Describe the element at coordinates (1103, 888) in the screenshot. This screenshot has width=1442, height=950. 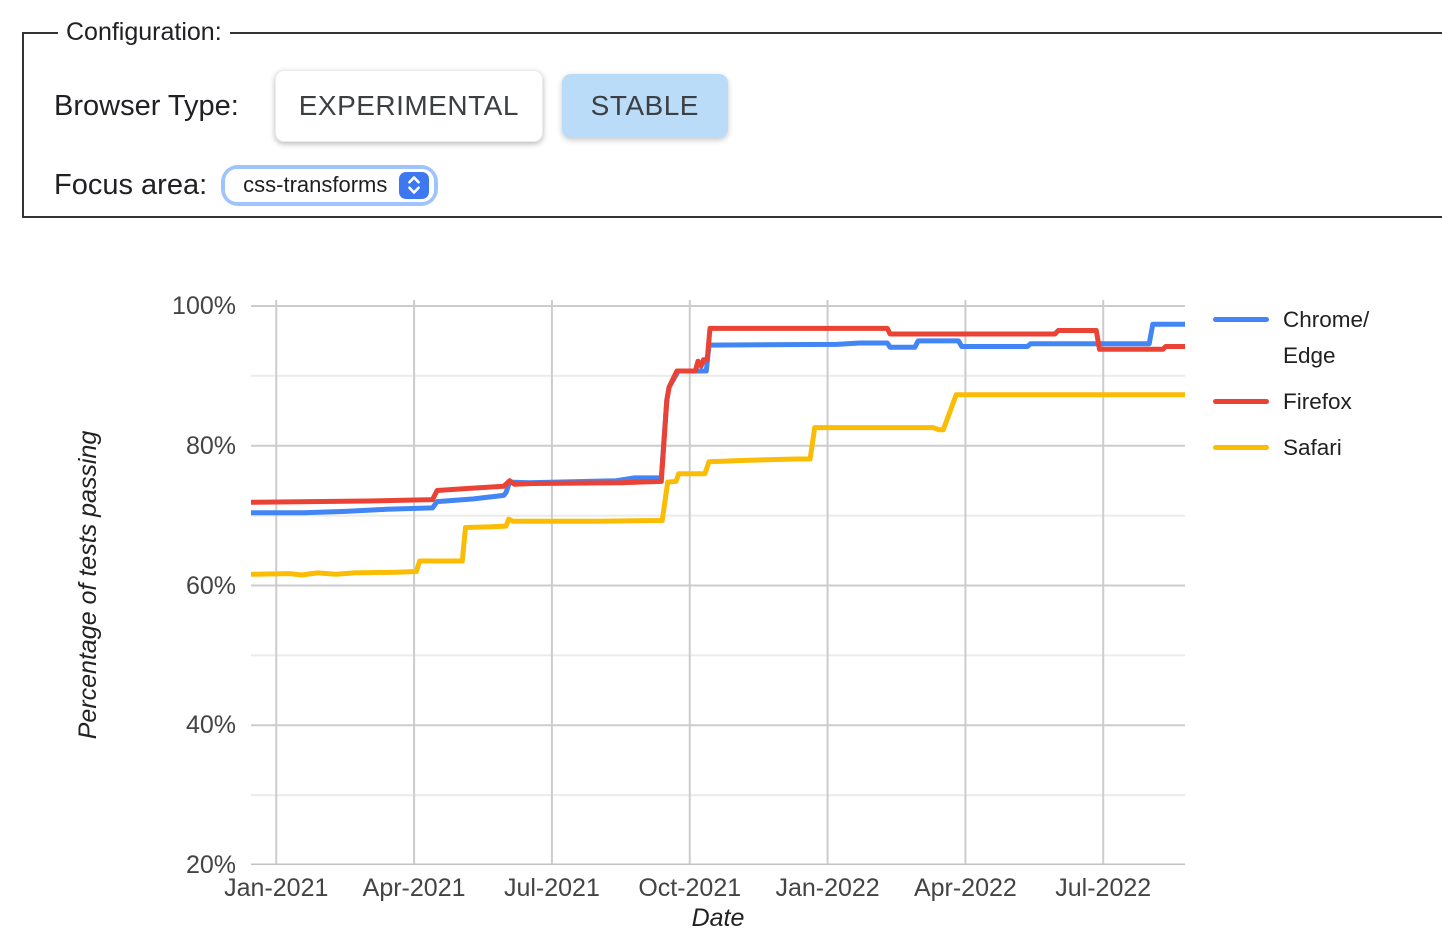
I see `x-tick-label: Jul-2022` at that location.